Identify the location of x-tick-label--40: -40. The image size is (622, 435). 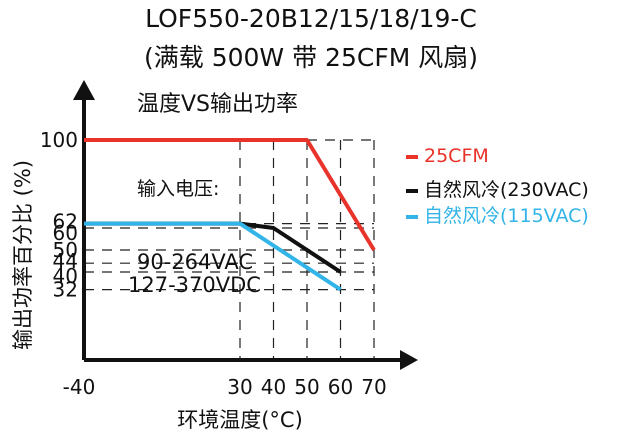
(79, 387).